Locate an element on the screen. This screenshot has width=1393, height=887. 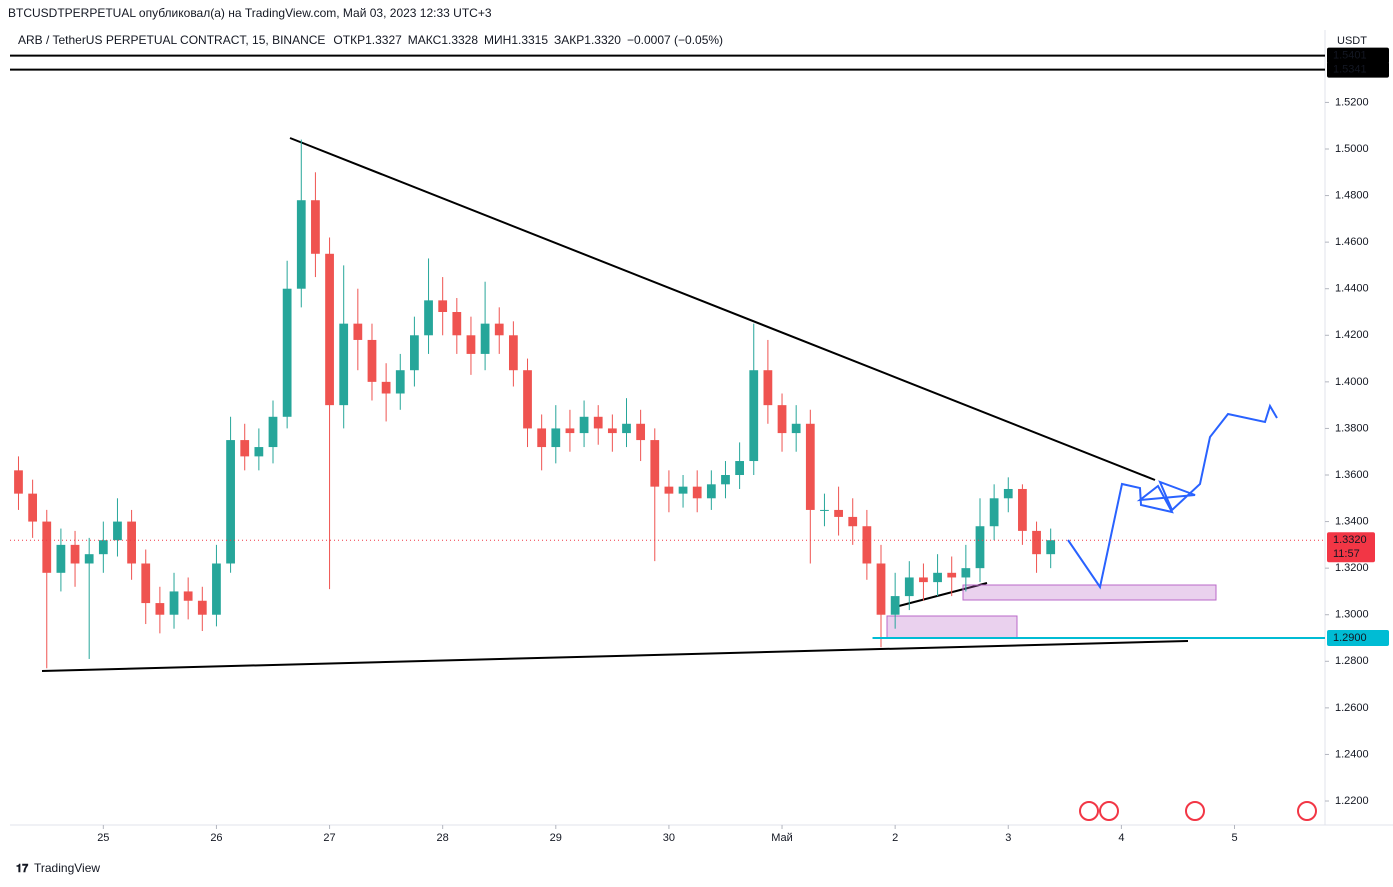
logo-mark: 𝟏𝟕 is located at coordinates (22, 869).